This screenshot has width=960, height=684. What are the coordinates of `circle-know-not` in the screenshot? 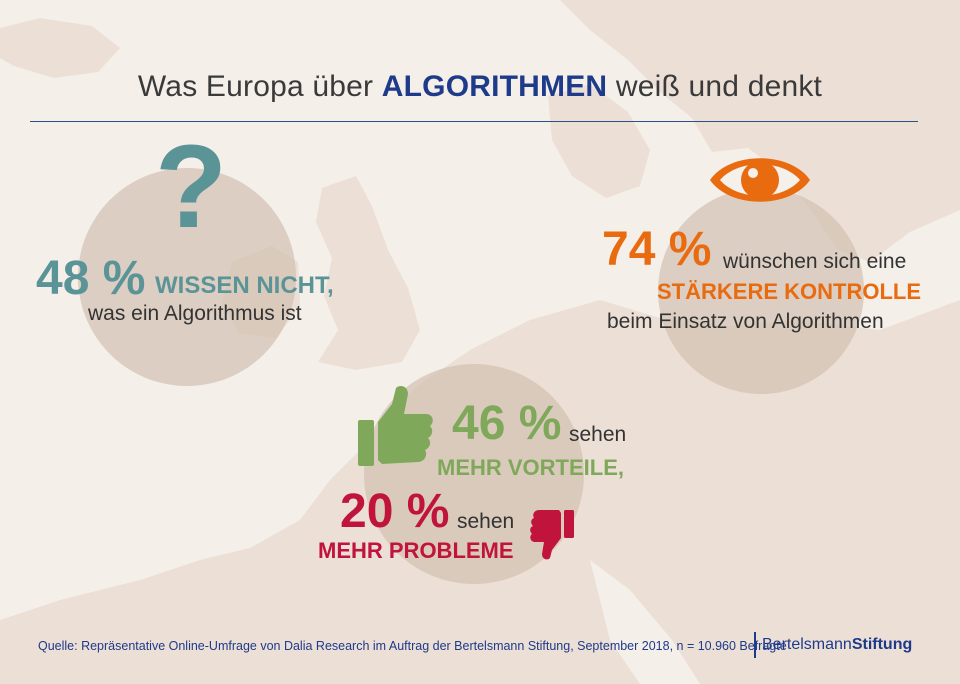 It's located at (187, 277).